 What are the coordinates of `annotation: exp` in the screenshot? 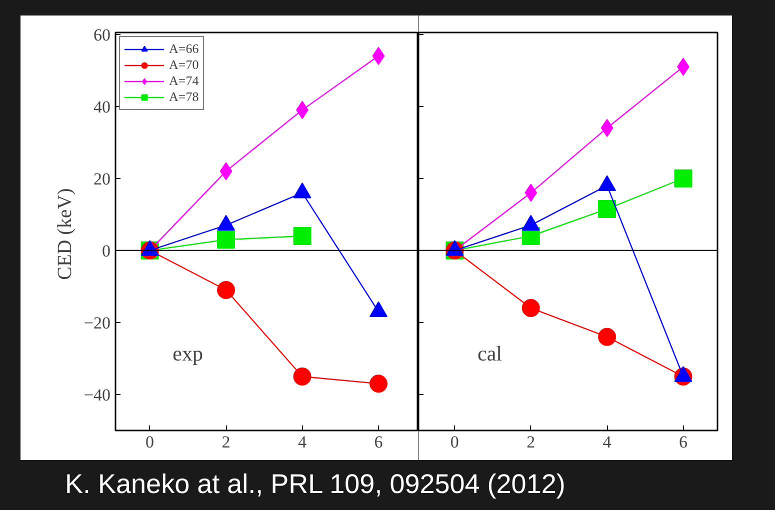 It's located at (187, 354).